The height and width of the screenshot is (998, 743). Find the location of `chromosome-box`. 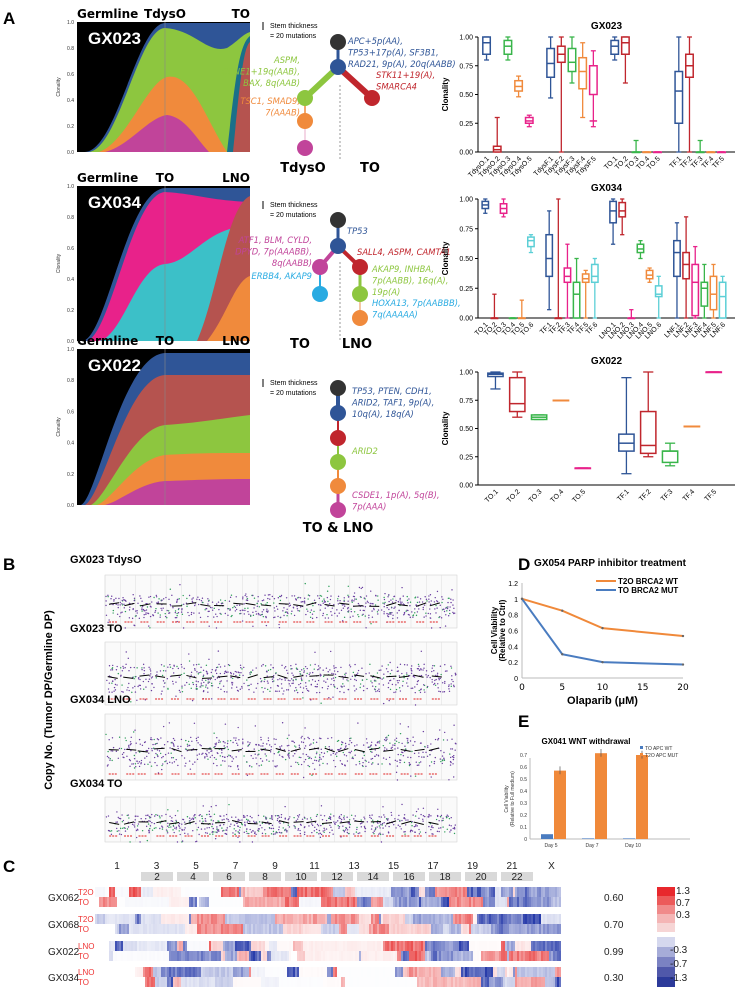

chromosome-box is located at coordinates (481, 876).